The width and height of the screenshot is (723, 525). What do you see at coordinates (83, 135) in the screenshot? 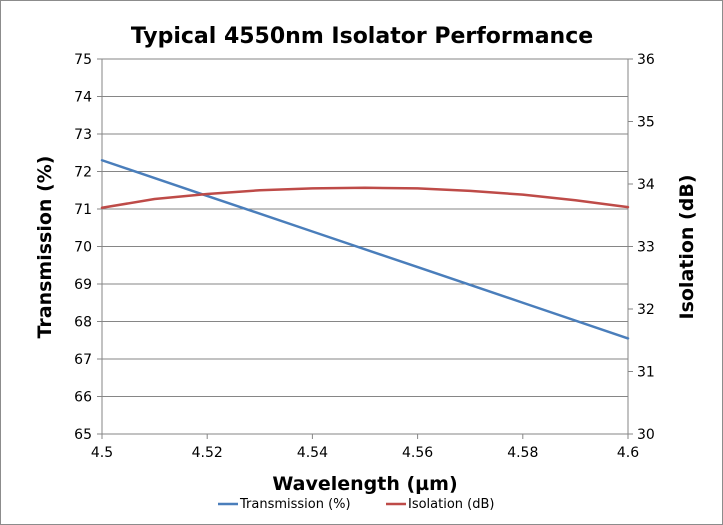
I see `y-tick-label-8: 73` at bounding box center [83, 135].